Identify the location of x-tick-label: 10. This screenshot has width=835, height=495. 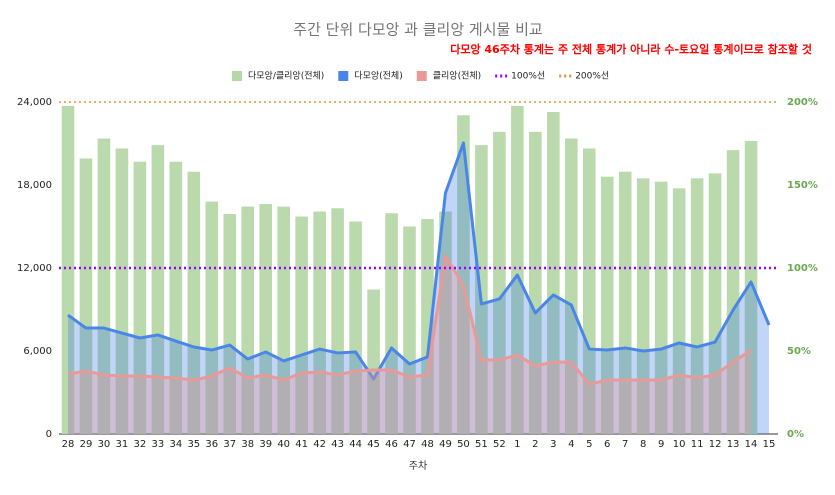
(679, 444).